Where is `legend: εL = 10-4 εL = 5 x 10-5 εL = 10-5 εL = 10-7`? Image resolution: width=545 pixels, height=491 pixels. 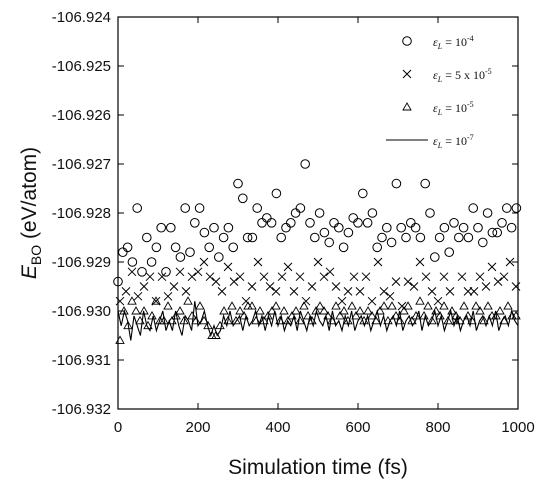 legend: εL = 10-4 εL = 5 x 10-5 εL = 10-5 εL = 10-7 is located at coordinates (439, 92).